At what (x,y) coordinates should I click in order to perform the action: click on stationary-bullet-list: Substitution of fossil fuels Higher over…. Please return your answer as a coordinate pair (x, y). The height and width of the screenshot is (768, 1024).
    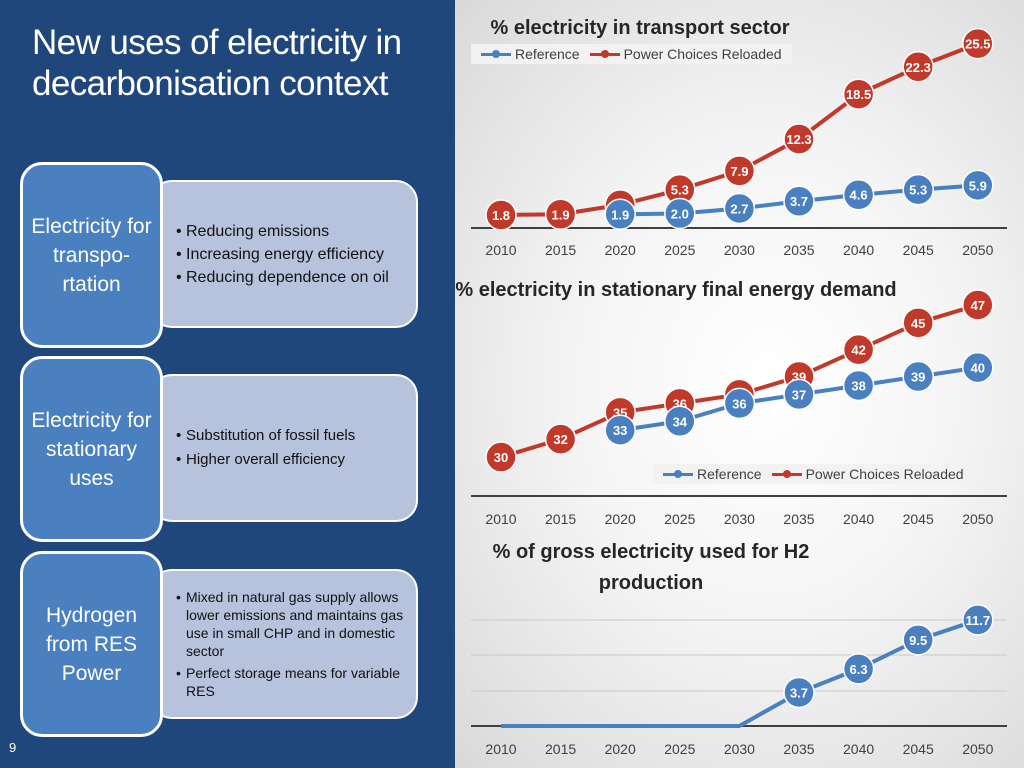
    Looking at the image, I should click on (259, 448).